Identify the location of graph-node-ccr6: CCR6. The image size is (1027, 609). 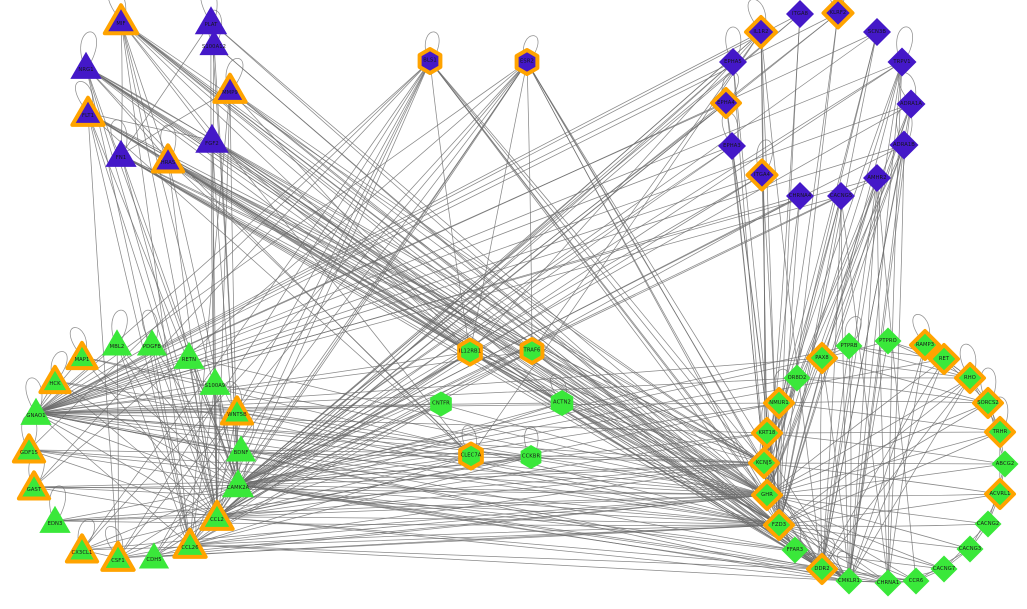
(915, 580).